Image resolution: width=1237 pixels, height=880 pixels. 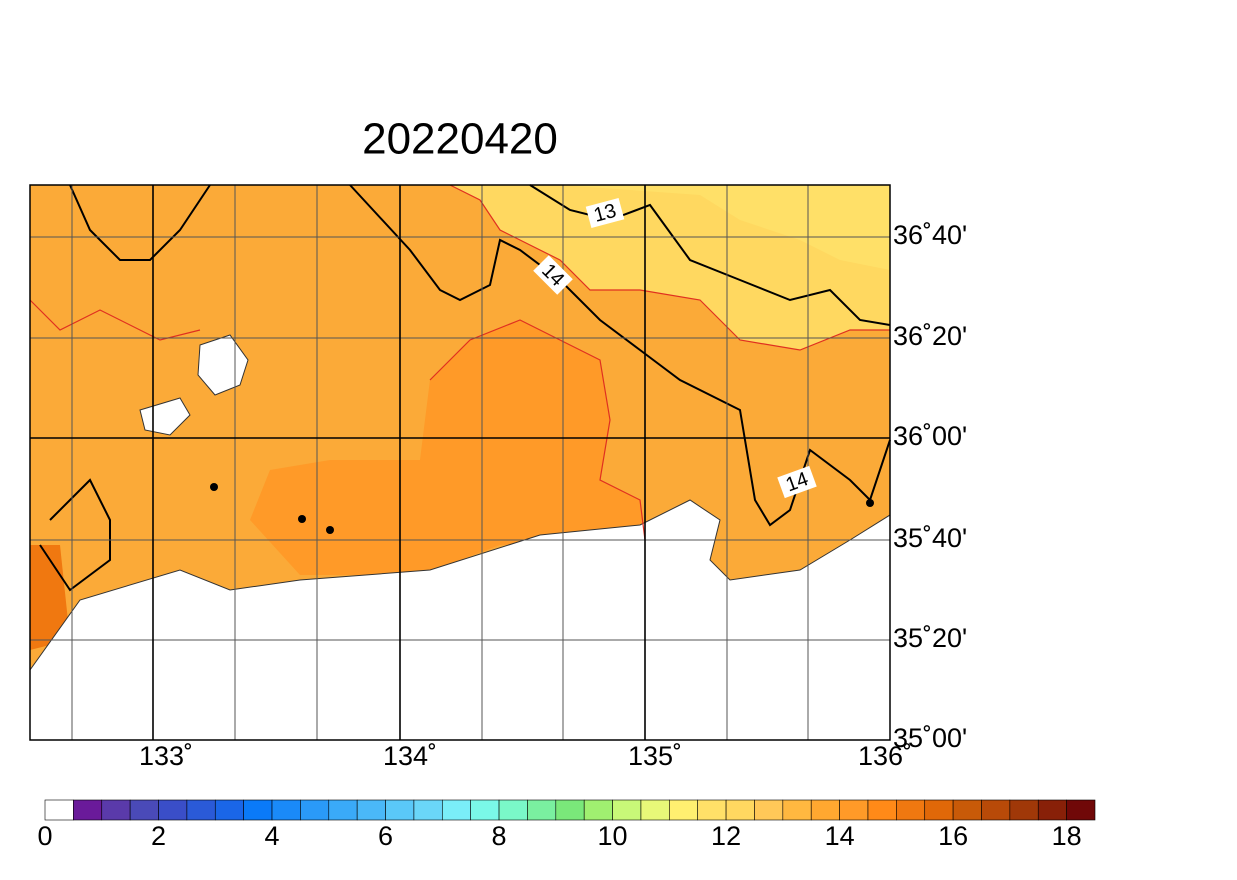 I want to click on colorbar-label: 16, so click(x=953, y=836).